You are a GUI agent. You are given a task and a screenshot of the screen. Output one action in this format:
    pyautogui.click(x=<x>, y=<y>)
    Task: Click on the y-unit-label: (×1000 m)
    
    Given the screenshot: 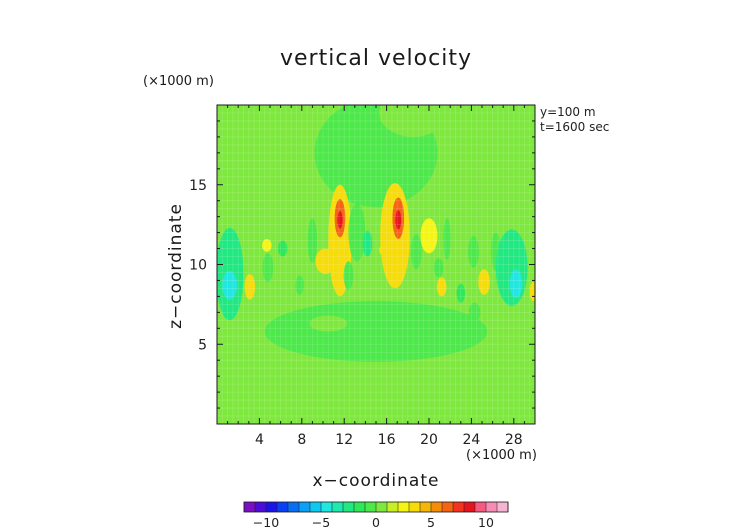 What is the action you would take?
    pyautogui.click(x=178, y=81)
    